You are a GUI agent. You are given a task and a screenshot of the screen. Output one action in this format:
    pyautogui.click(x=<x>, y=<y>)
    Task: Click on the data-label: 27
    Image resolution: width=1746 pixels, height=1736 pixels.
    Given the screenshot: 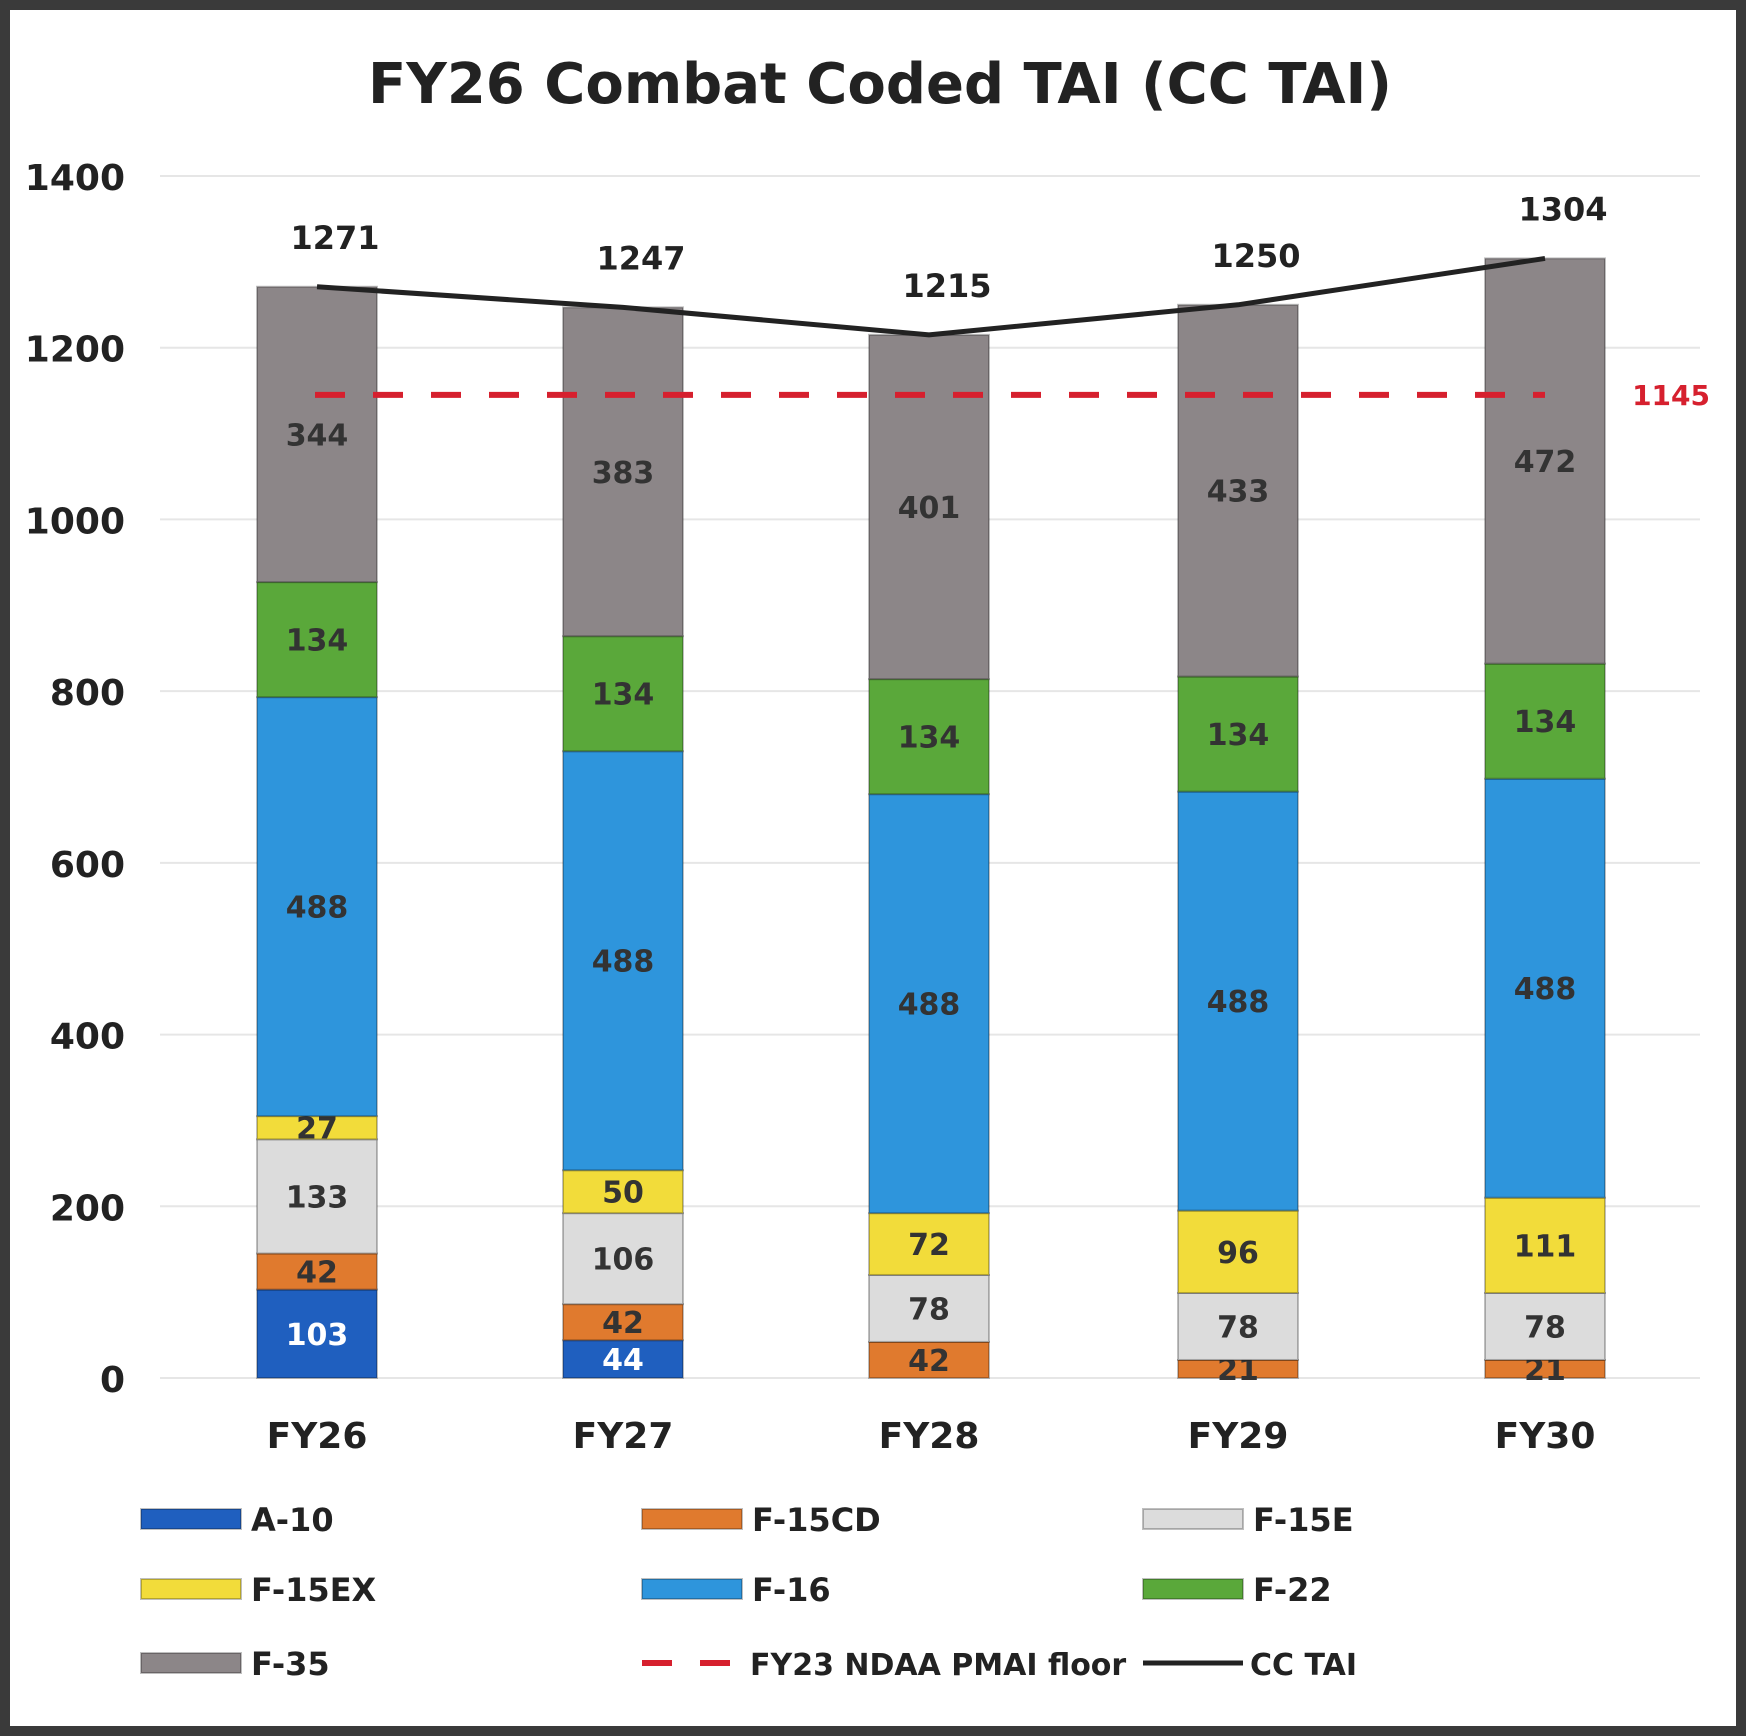 What is the action you would take?
    pyautogui.click(x=317, y=1129)
    